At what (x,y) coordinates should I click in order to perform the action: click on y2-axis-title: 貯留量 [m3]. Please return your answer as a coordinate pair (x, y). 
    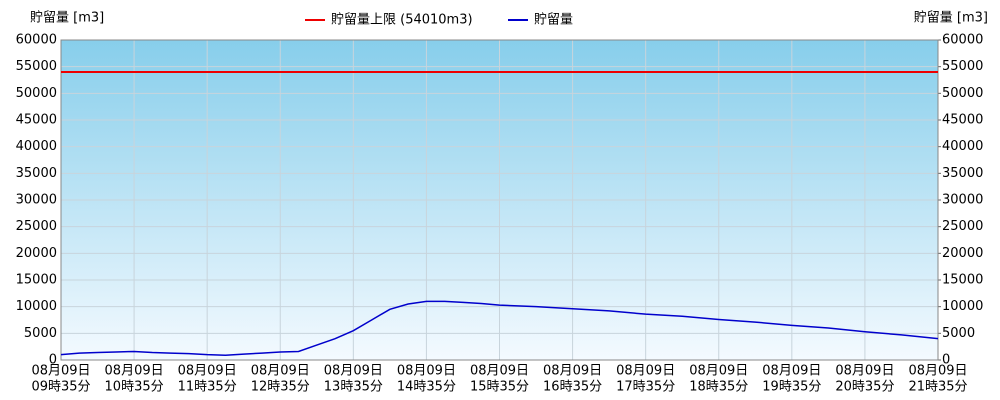
    Looking at the image, I should click on (951, 18).